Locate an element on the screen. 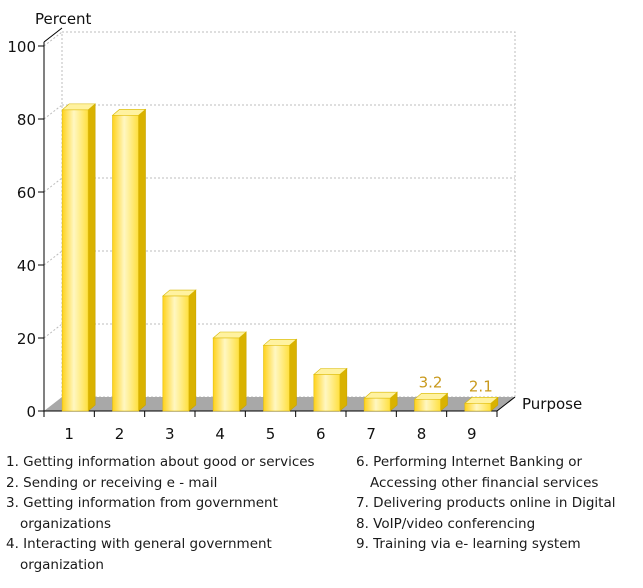 This screenshot has height=588, width=643. x-axis-label: Purpose is located at coordinates (552, 404).